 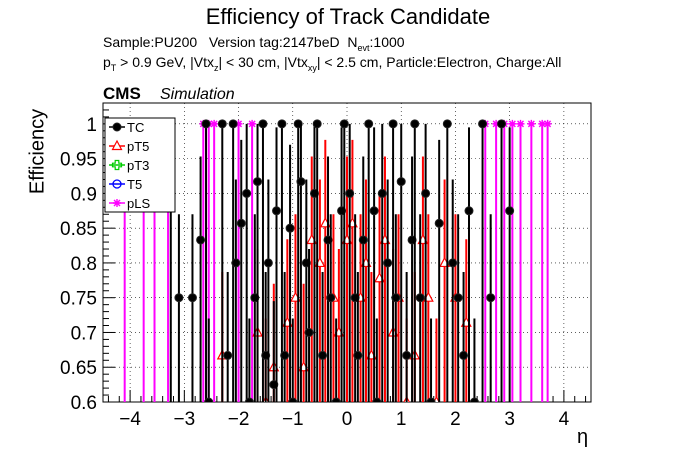 I want to click on legend-entry: pT3, so click(x=129, y=165).